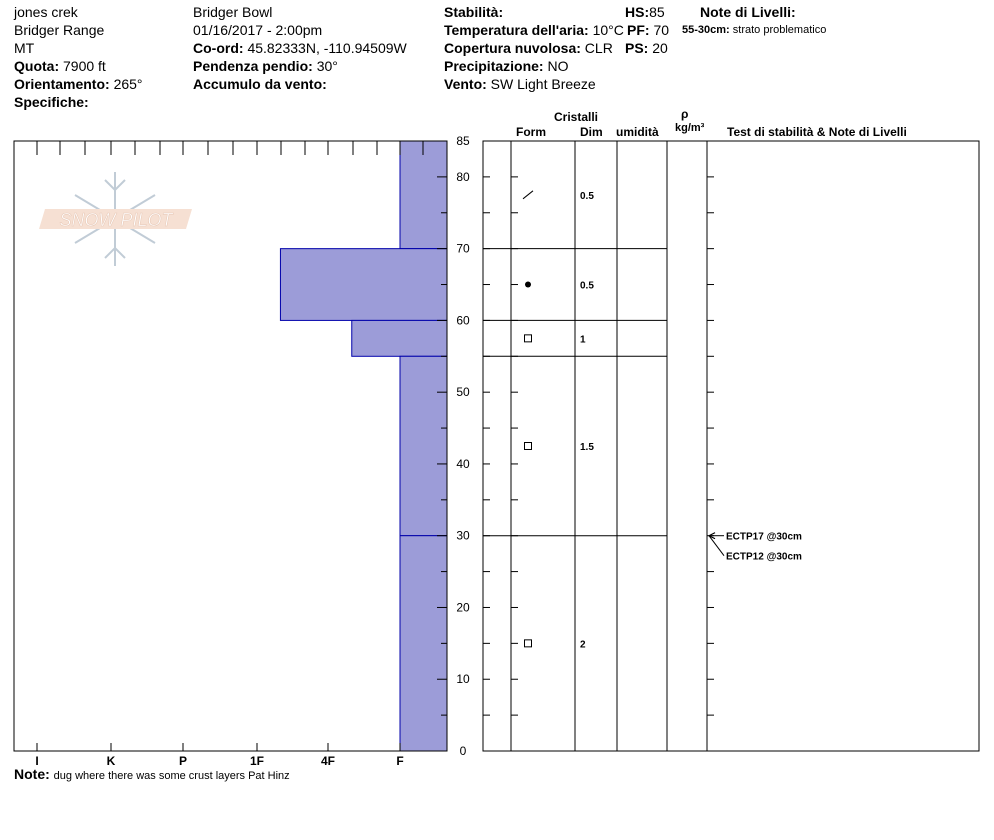  I want to click on depth-label: 70, so click(463, 249).